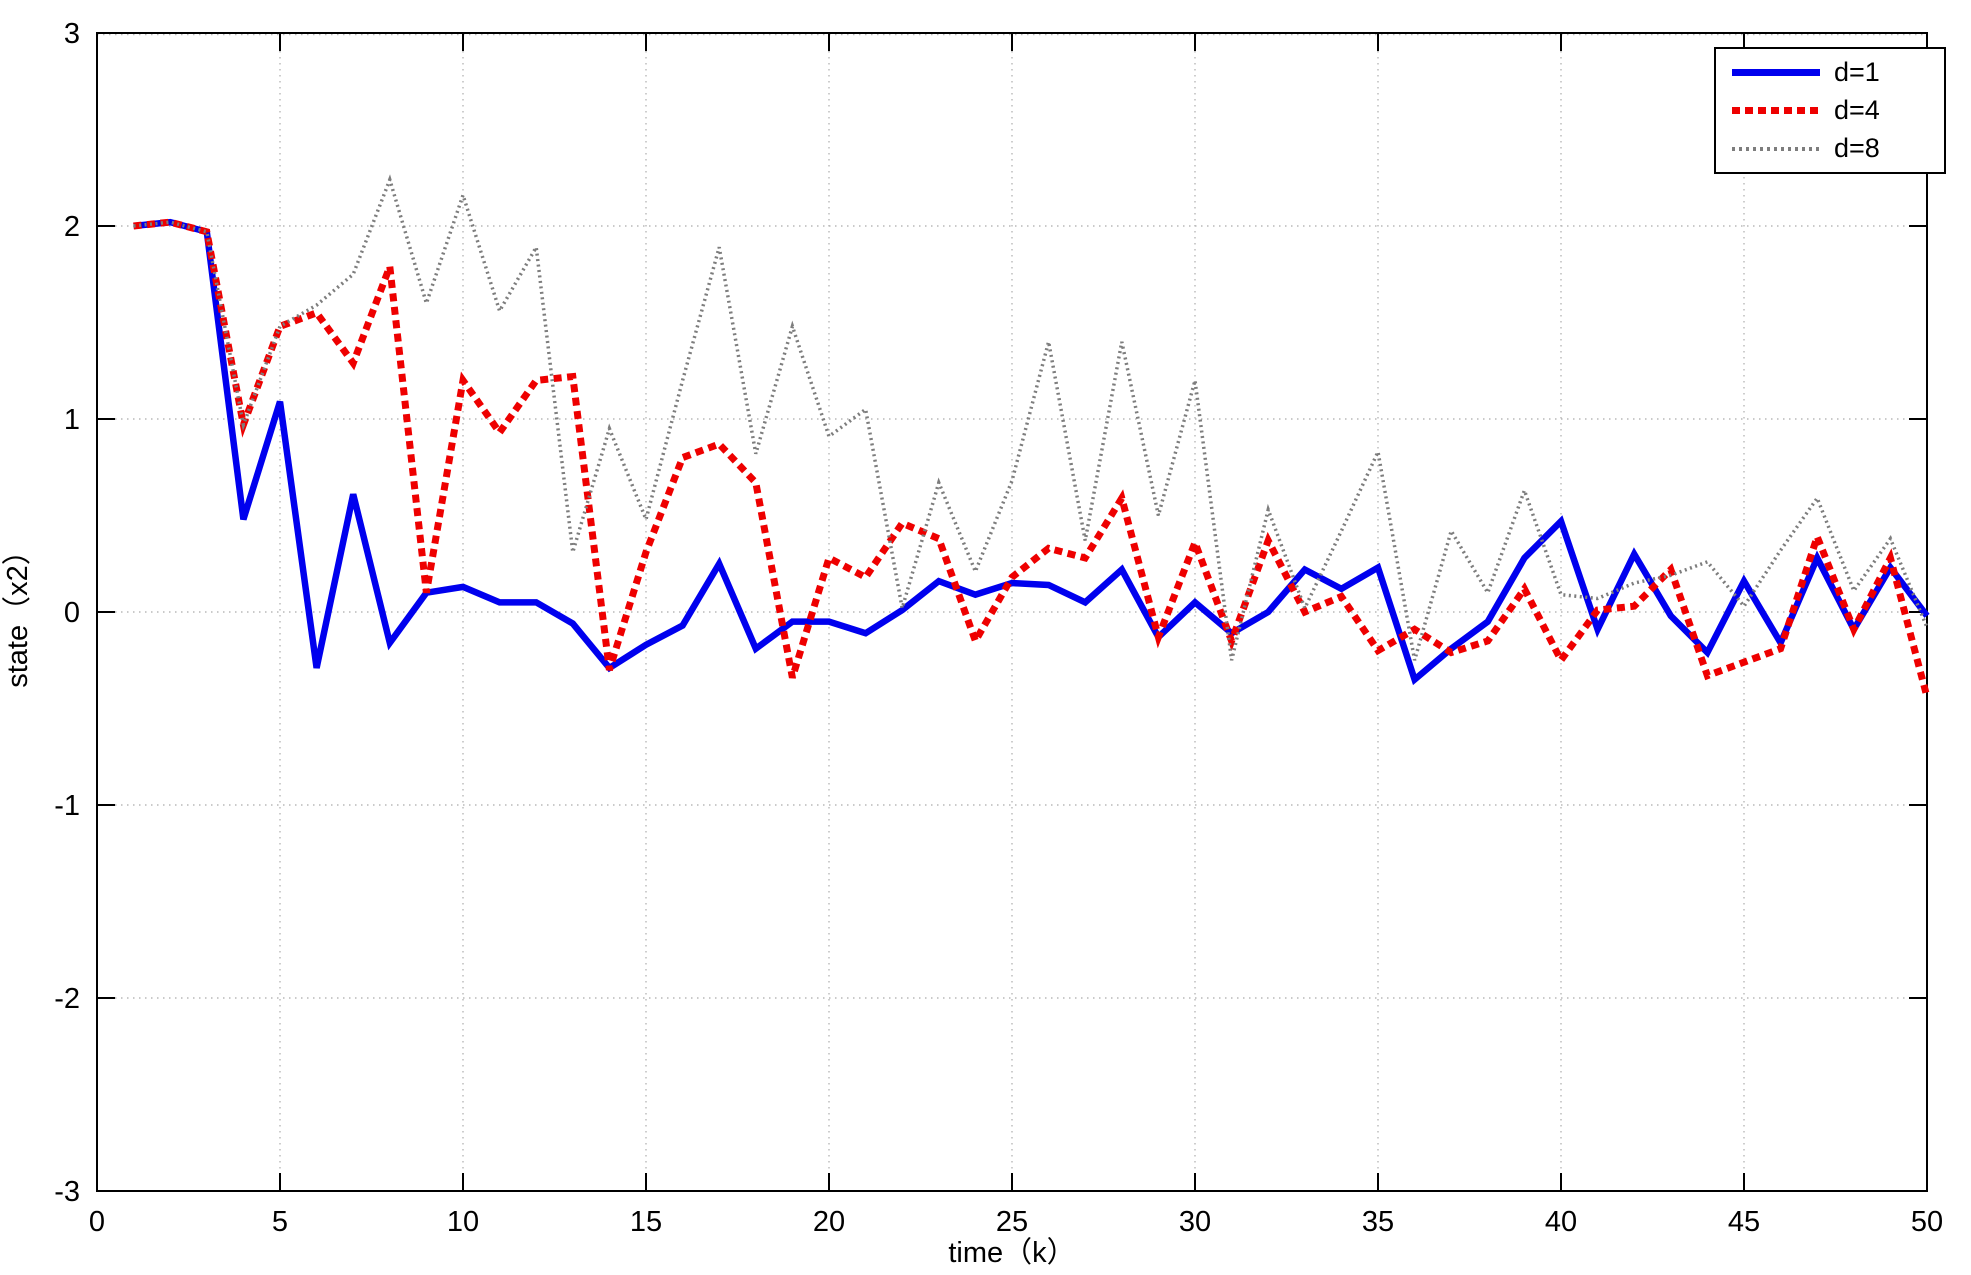  I want to click on legend-line-sample-d8, so click(1776, 148).